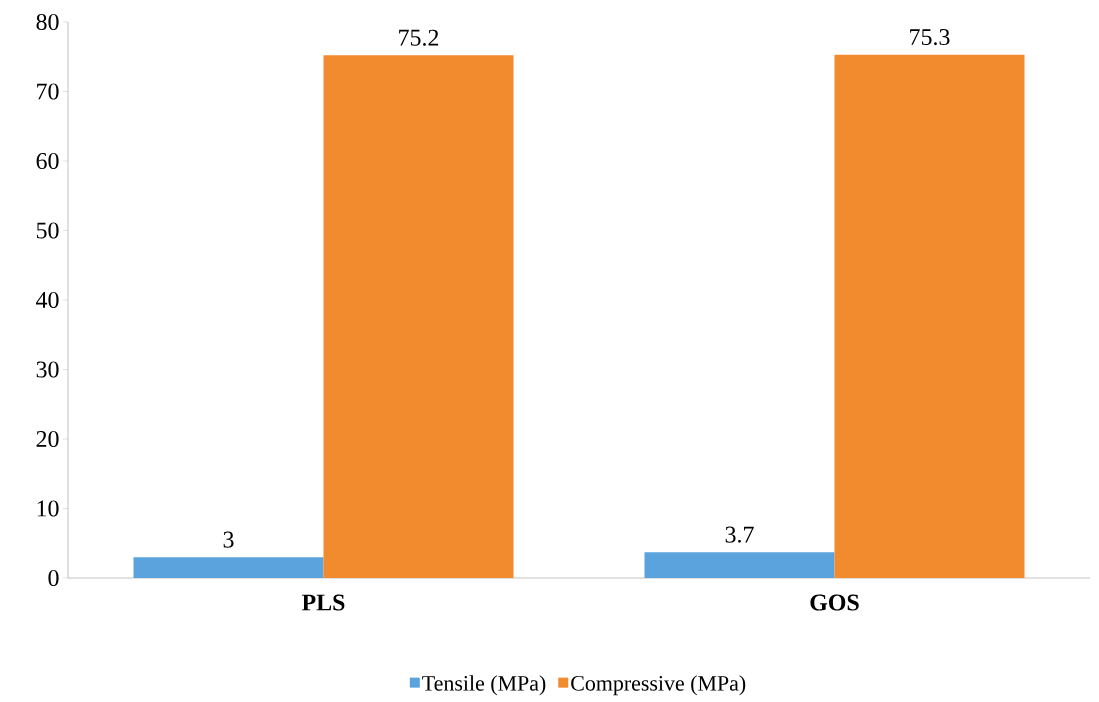 This screenshot has height=702, width=1099. What do you see at coordinates (930, 37) in the screenshot?
I see `data-label: 75.3` at bounding box center [930, 37].